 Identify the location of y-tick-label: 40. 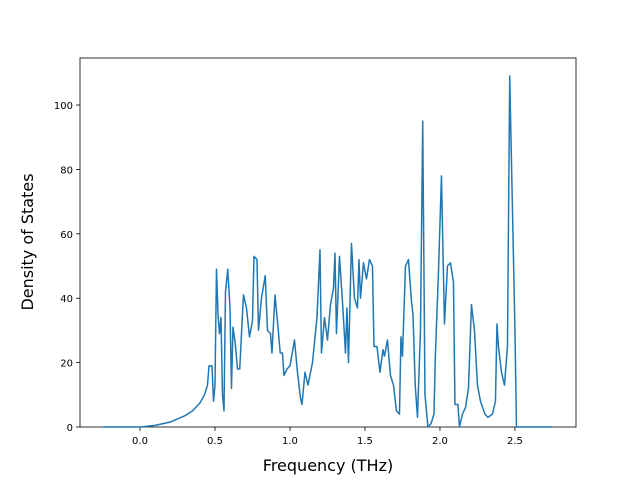
(66, 299).